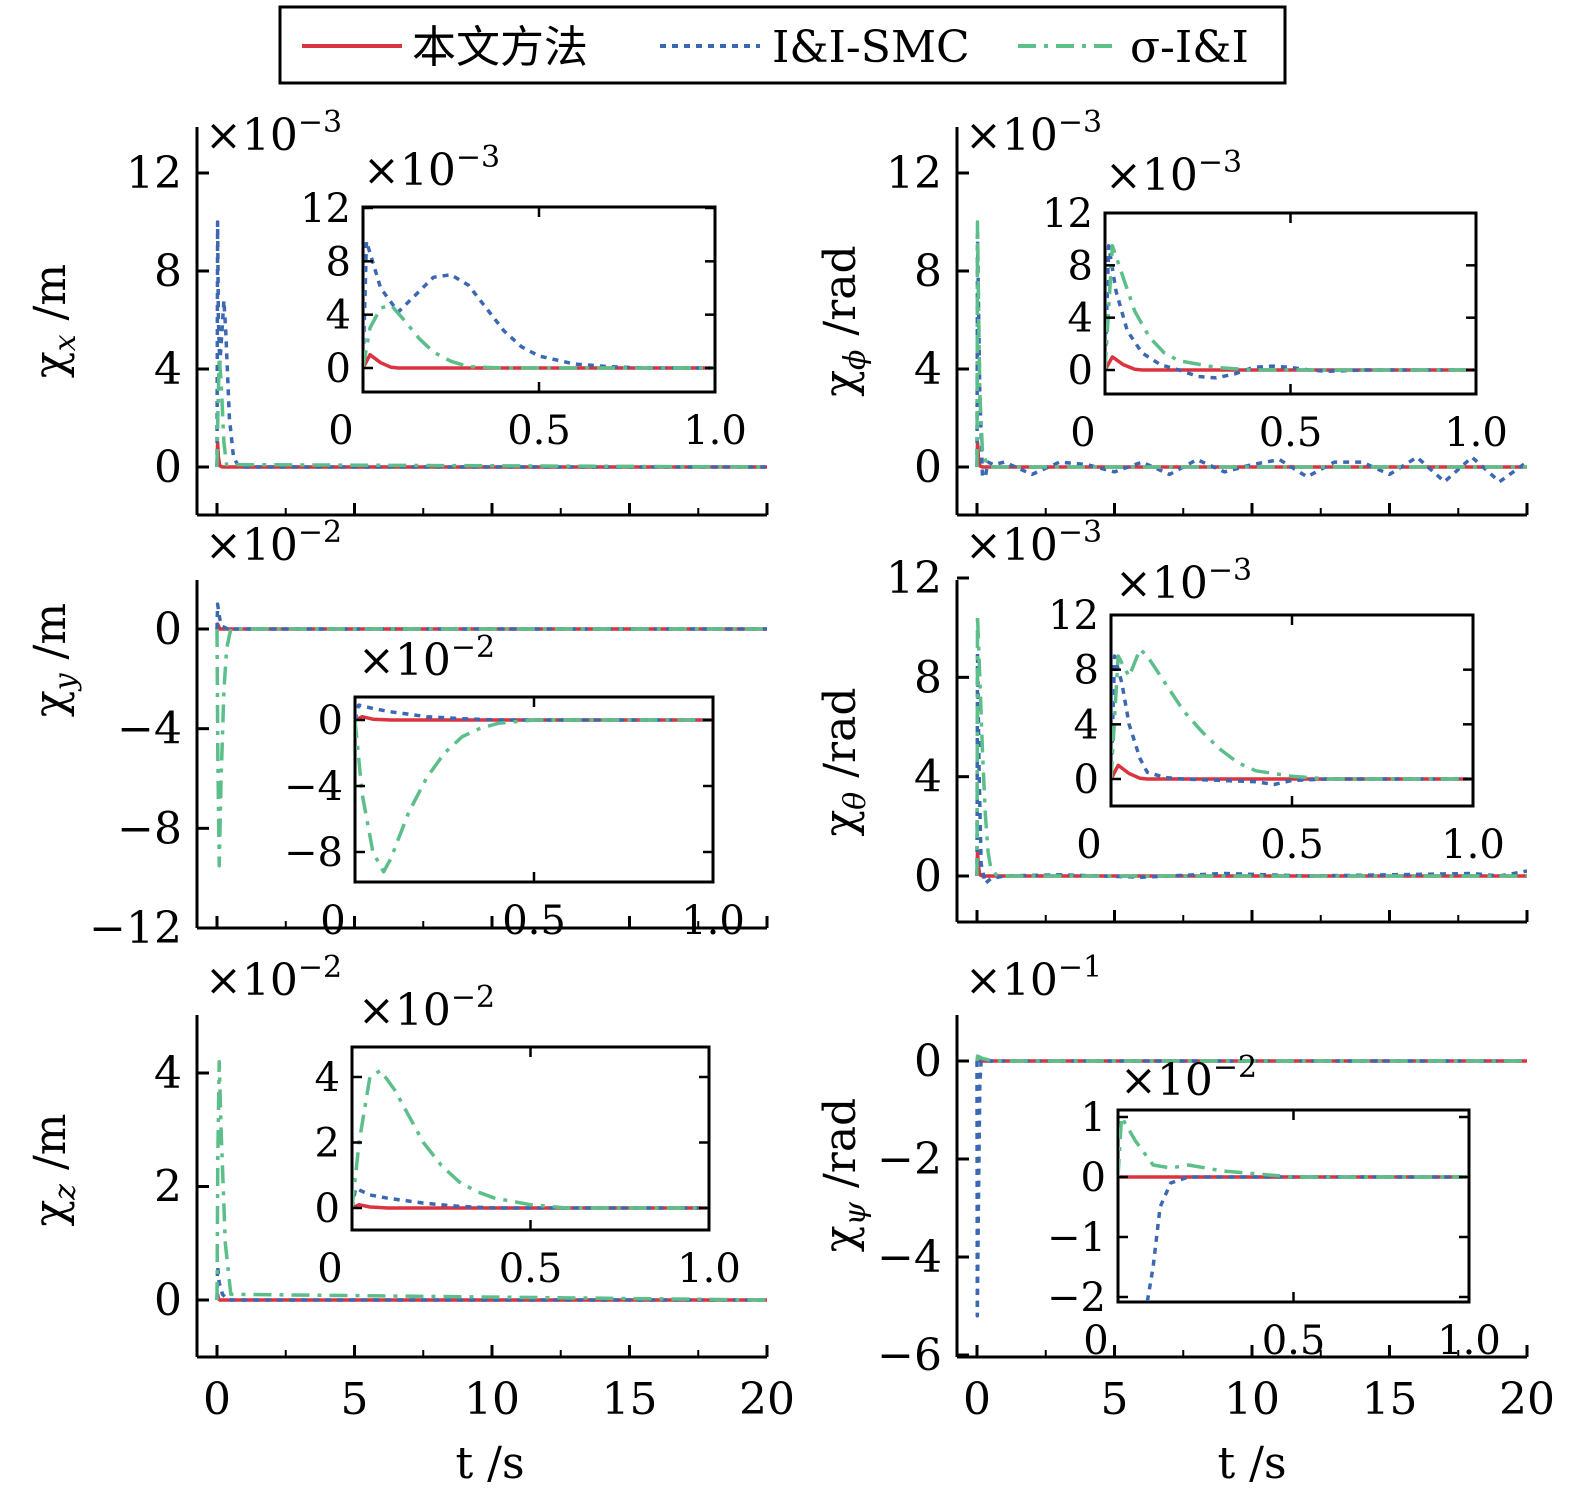 The image size is (1575, 1512). I want to click on axis-multiplier: ×10⁻³, so click(273, 133).